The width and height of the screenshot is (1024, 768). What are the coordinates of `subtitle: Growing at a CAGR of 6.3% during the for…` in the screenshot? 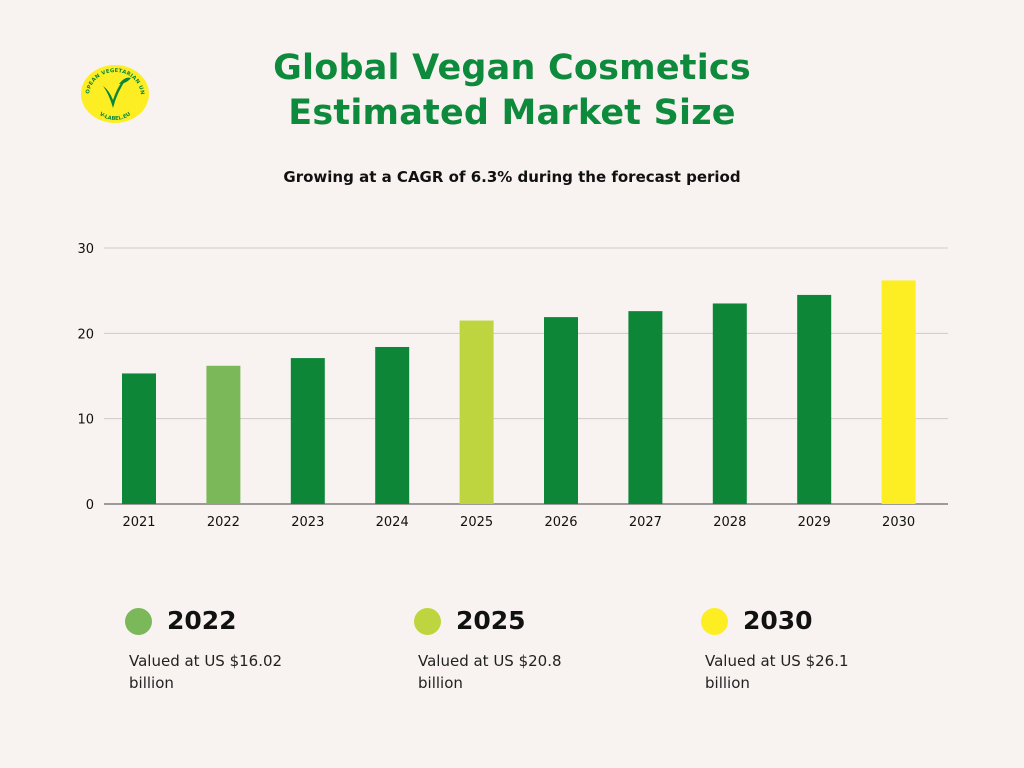 It's located at (512, 177).